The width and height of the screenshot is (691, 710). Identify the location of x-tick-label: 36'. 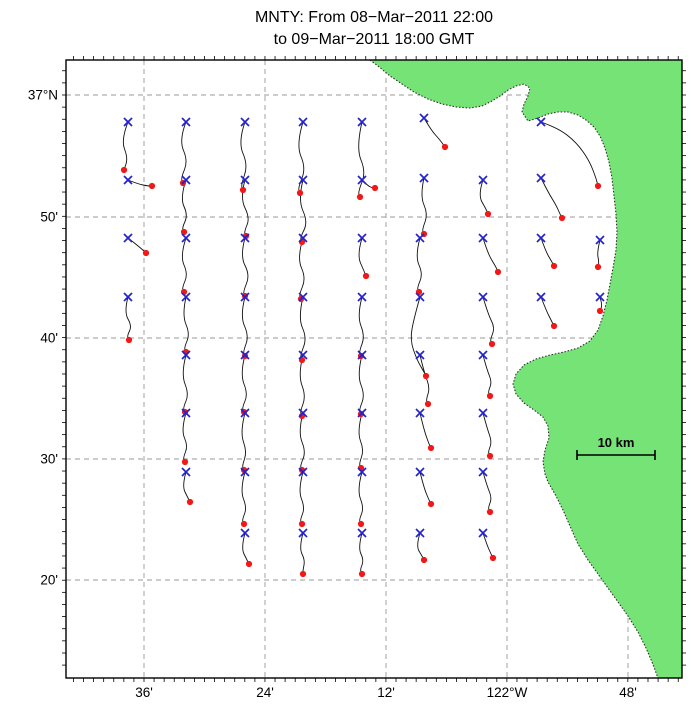
(144, 692).